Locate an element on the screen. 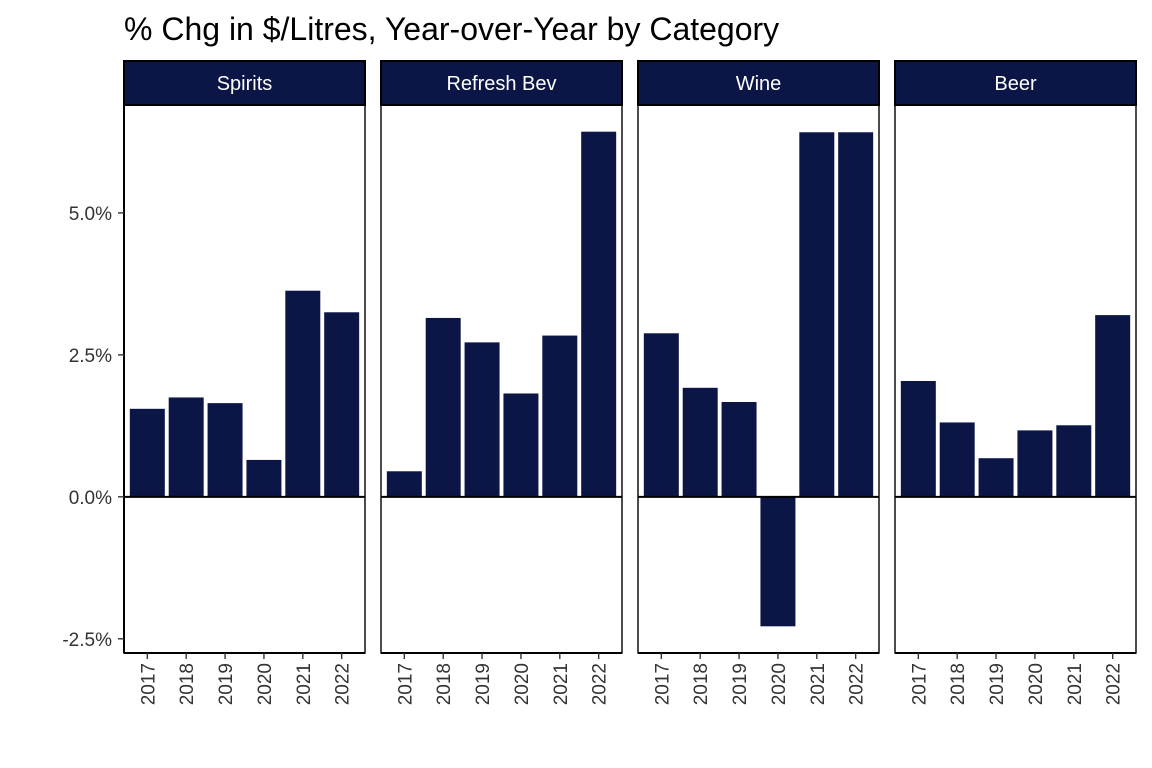  facet-strip-label: Spirits is located at coordinates (245, 84).